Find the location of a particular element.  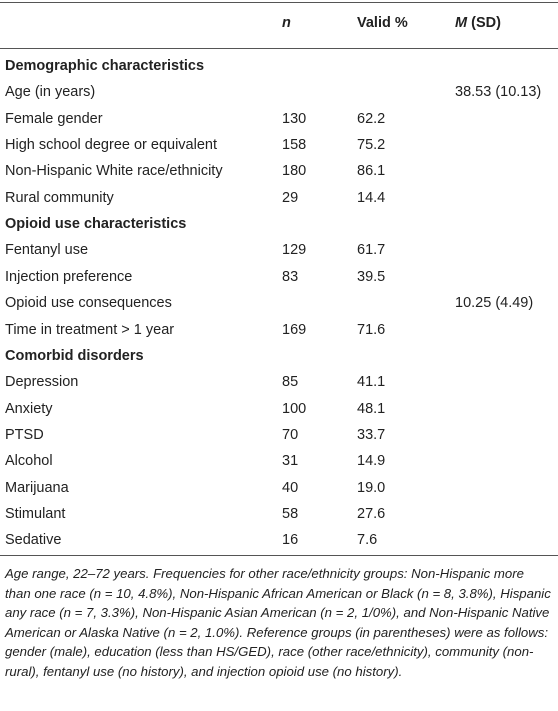

cell-n: 85 is located at coordinates (290, 382).